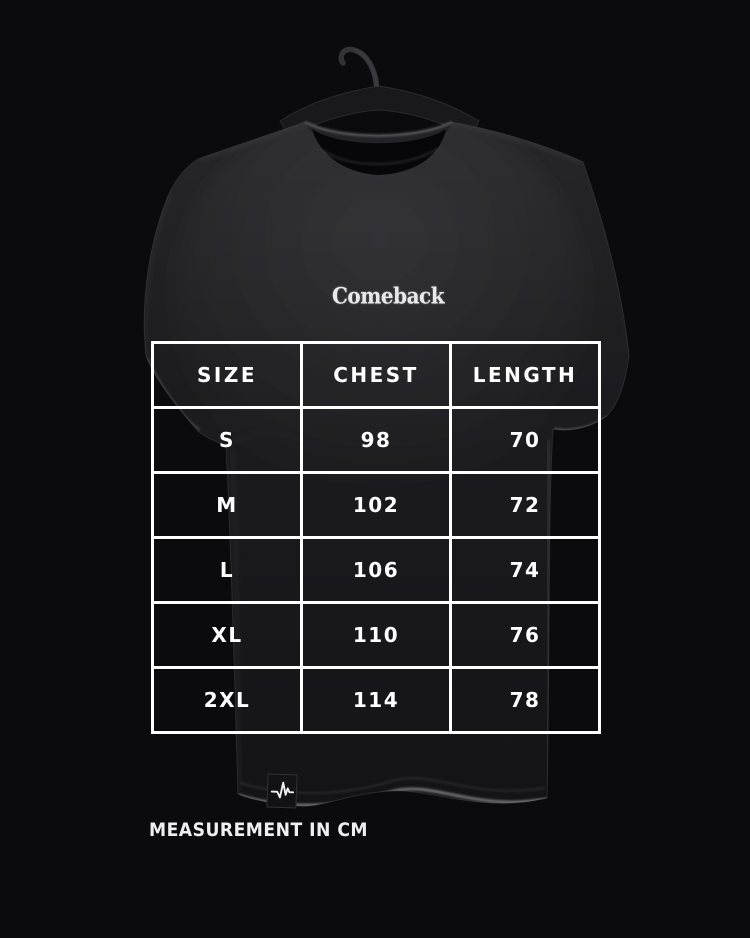  I want to click on collar-rim-highlight, so click(378, 129).